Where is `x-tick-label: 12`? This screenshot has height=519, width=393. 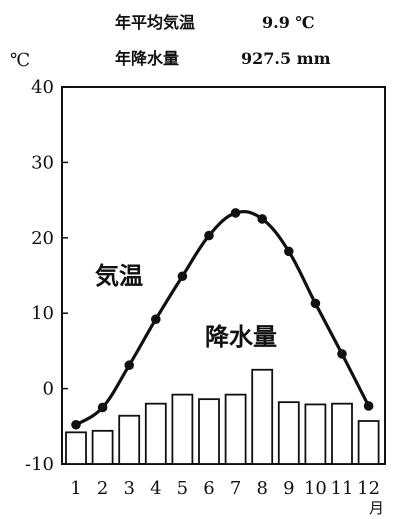 x-tick-label: 12 is located at coordinates (368, 488).